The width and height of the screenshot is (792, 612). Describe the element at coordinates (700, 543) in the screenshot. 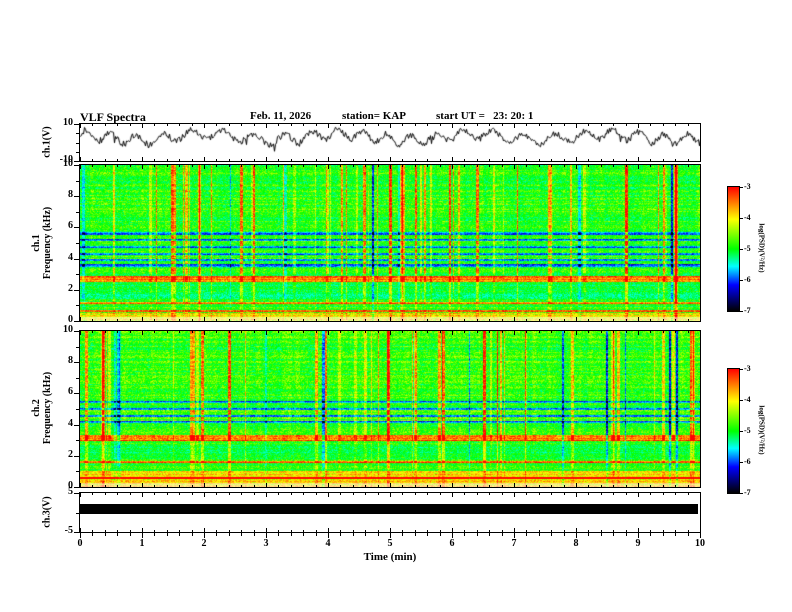

I see `x-tick-label: 10` at that location.